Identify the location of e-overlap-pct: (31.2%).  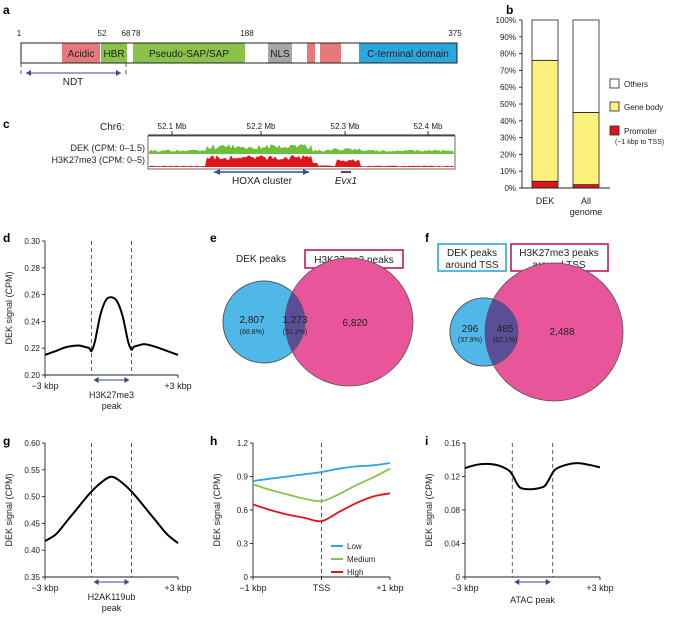
(295, 332).